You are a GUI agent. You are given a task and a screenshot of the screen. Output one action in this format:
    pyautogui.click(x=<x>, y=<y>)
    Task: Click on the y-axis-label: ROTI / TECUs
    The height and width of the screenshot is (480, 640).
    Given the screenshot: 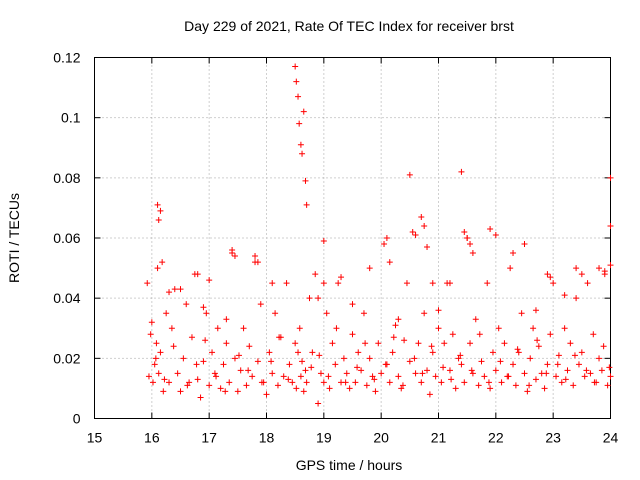 What is the action you would take?
    pyautogui.click(x=14, y=238)
    